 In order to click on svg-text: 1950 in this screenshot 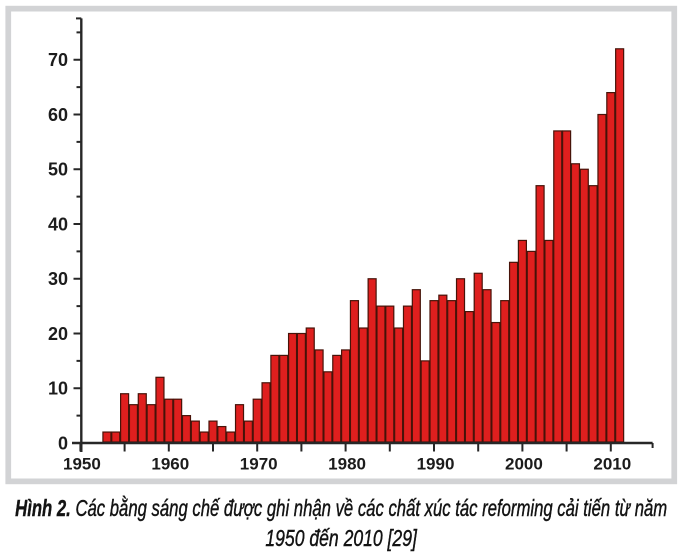, I will do `click(82, 464)`.